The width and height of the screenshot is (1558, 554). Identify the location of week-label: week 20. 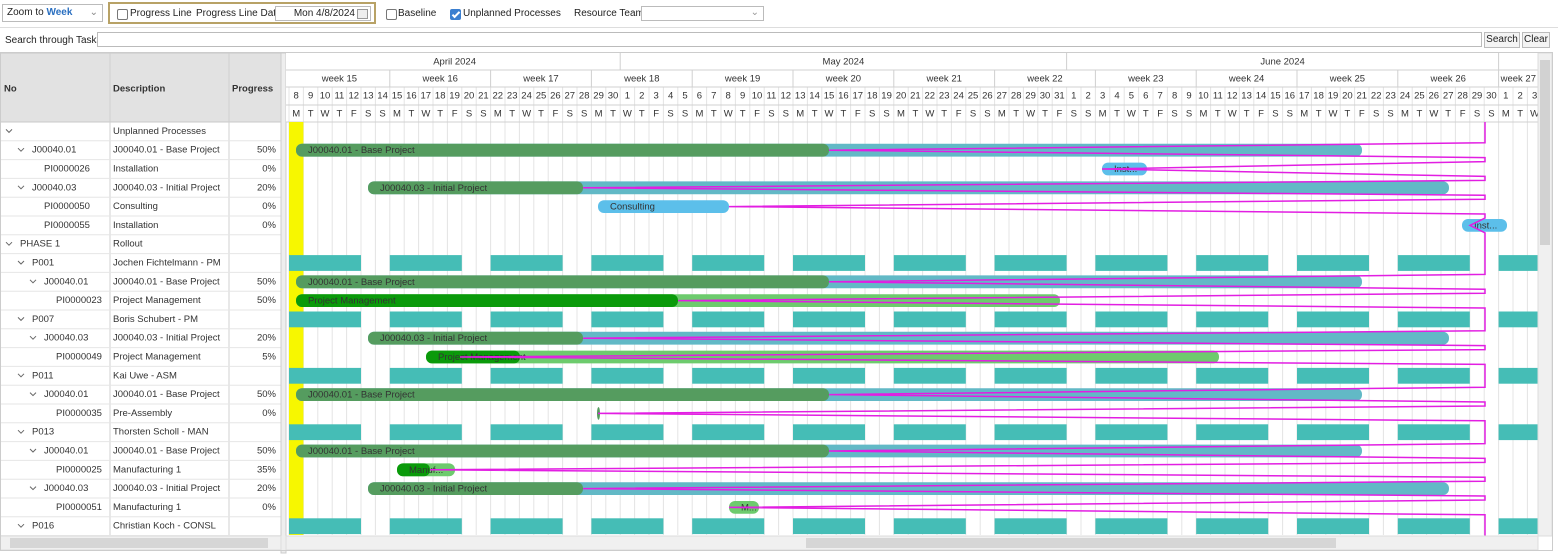
(843, 79).